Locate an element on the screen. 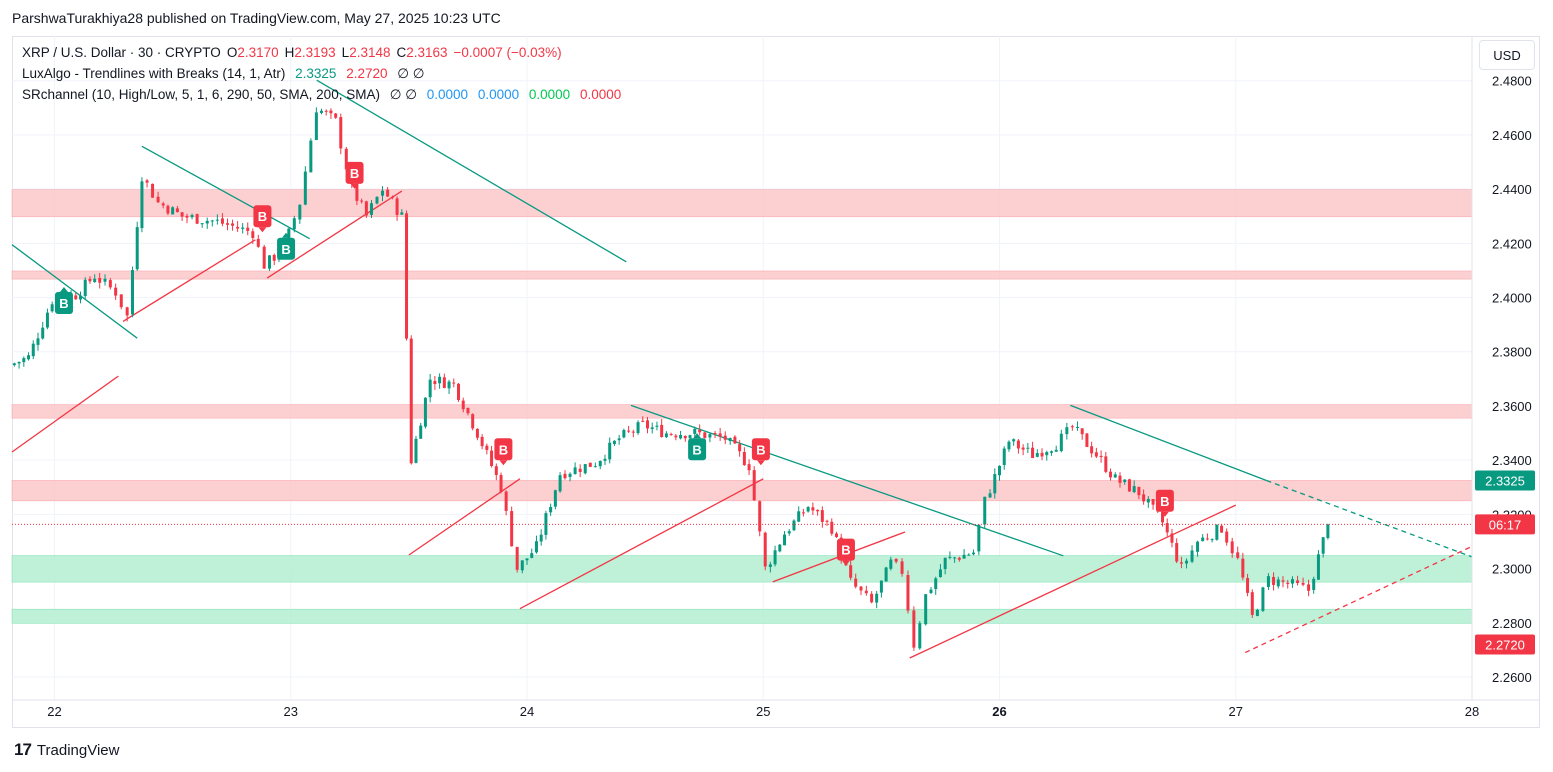 The image size is (1553, 772). tradingview-logo-icon: 17 is located at coordinates (23, 749).